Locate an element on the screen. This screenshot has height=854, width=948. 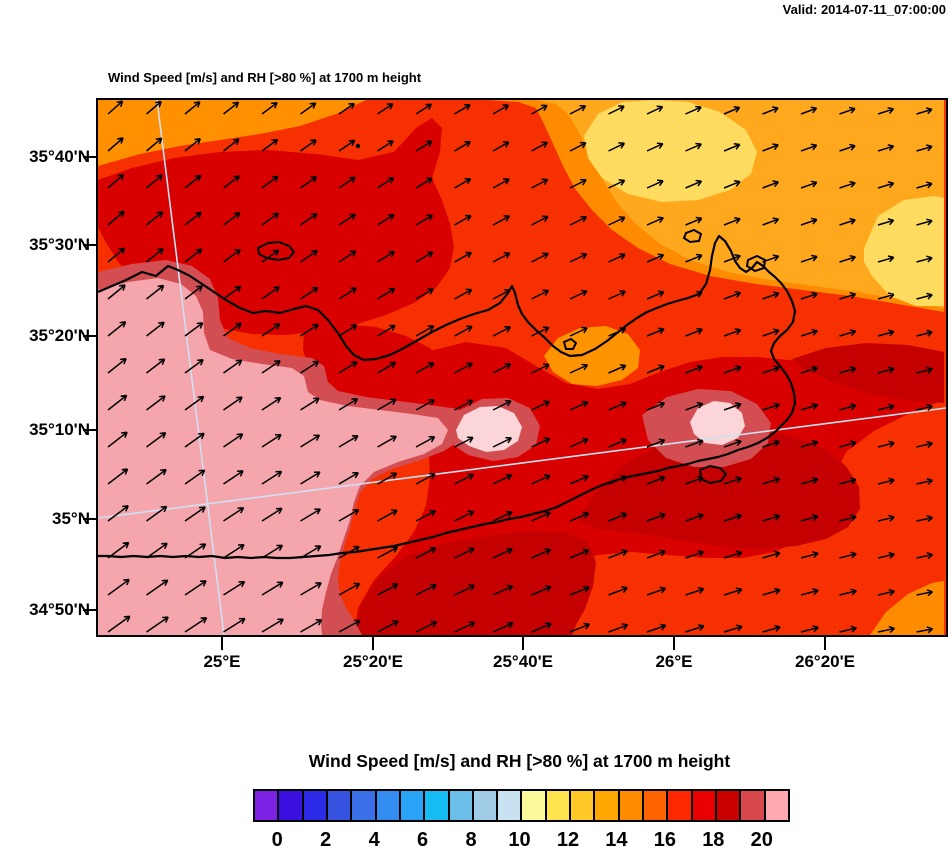
colorbar-tick-label: 8 is located at coordinates (471, 840).